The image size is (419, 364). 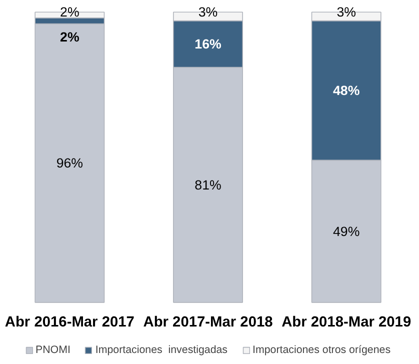 I want to click on data-label: 49%, so click(x=346, y=231).